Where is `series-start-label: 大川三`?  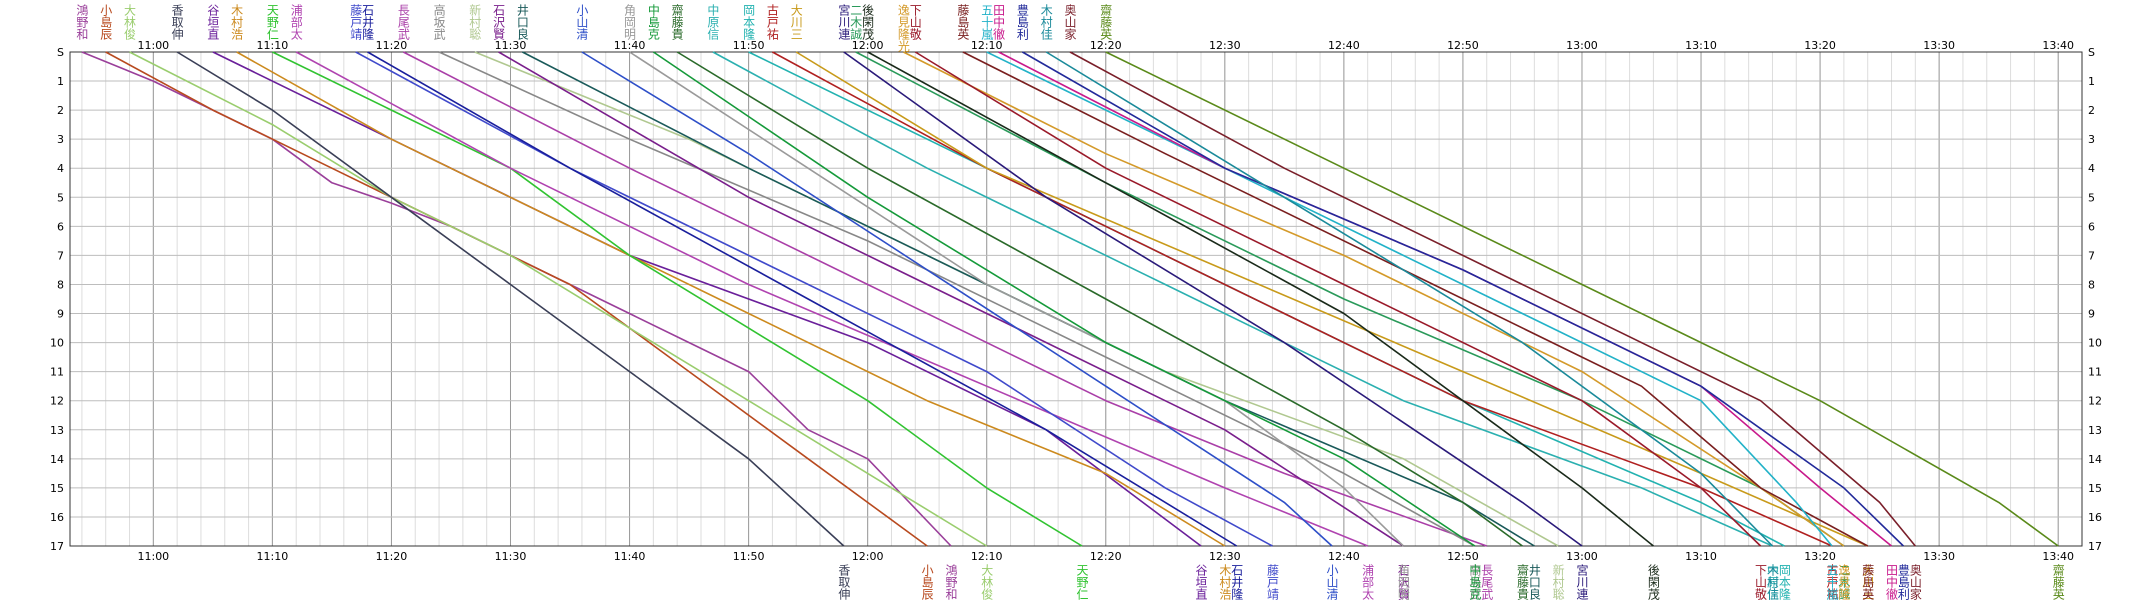 series-start-label: 大川三 is located at coordinates (796, 22).